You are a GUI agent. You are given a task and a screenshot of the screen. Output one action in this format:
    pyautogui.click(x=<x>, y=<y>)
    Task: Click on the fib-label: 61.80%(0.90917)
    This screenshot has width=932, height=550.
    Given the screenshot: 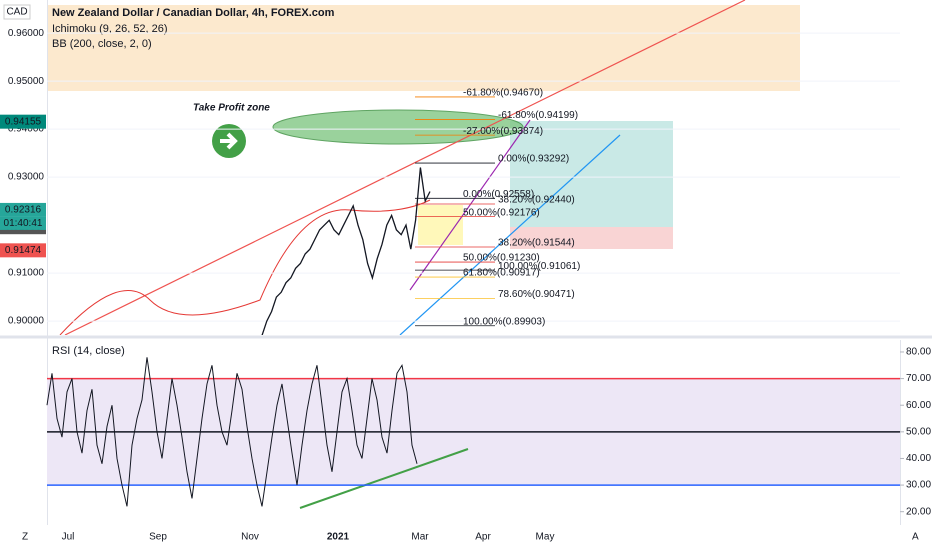 What is the action you would take?
    pyautogui.click(x=501, y=273)
    